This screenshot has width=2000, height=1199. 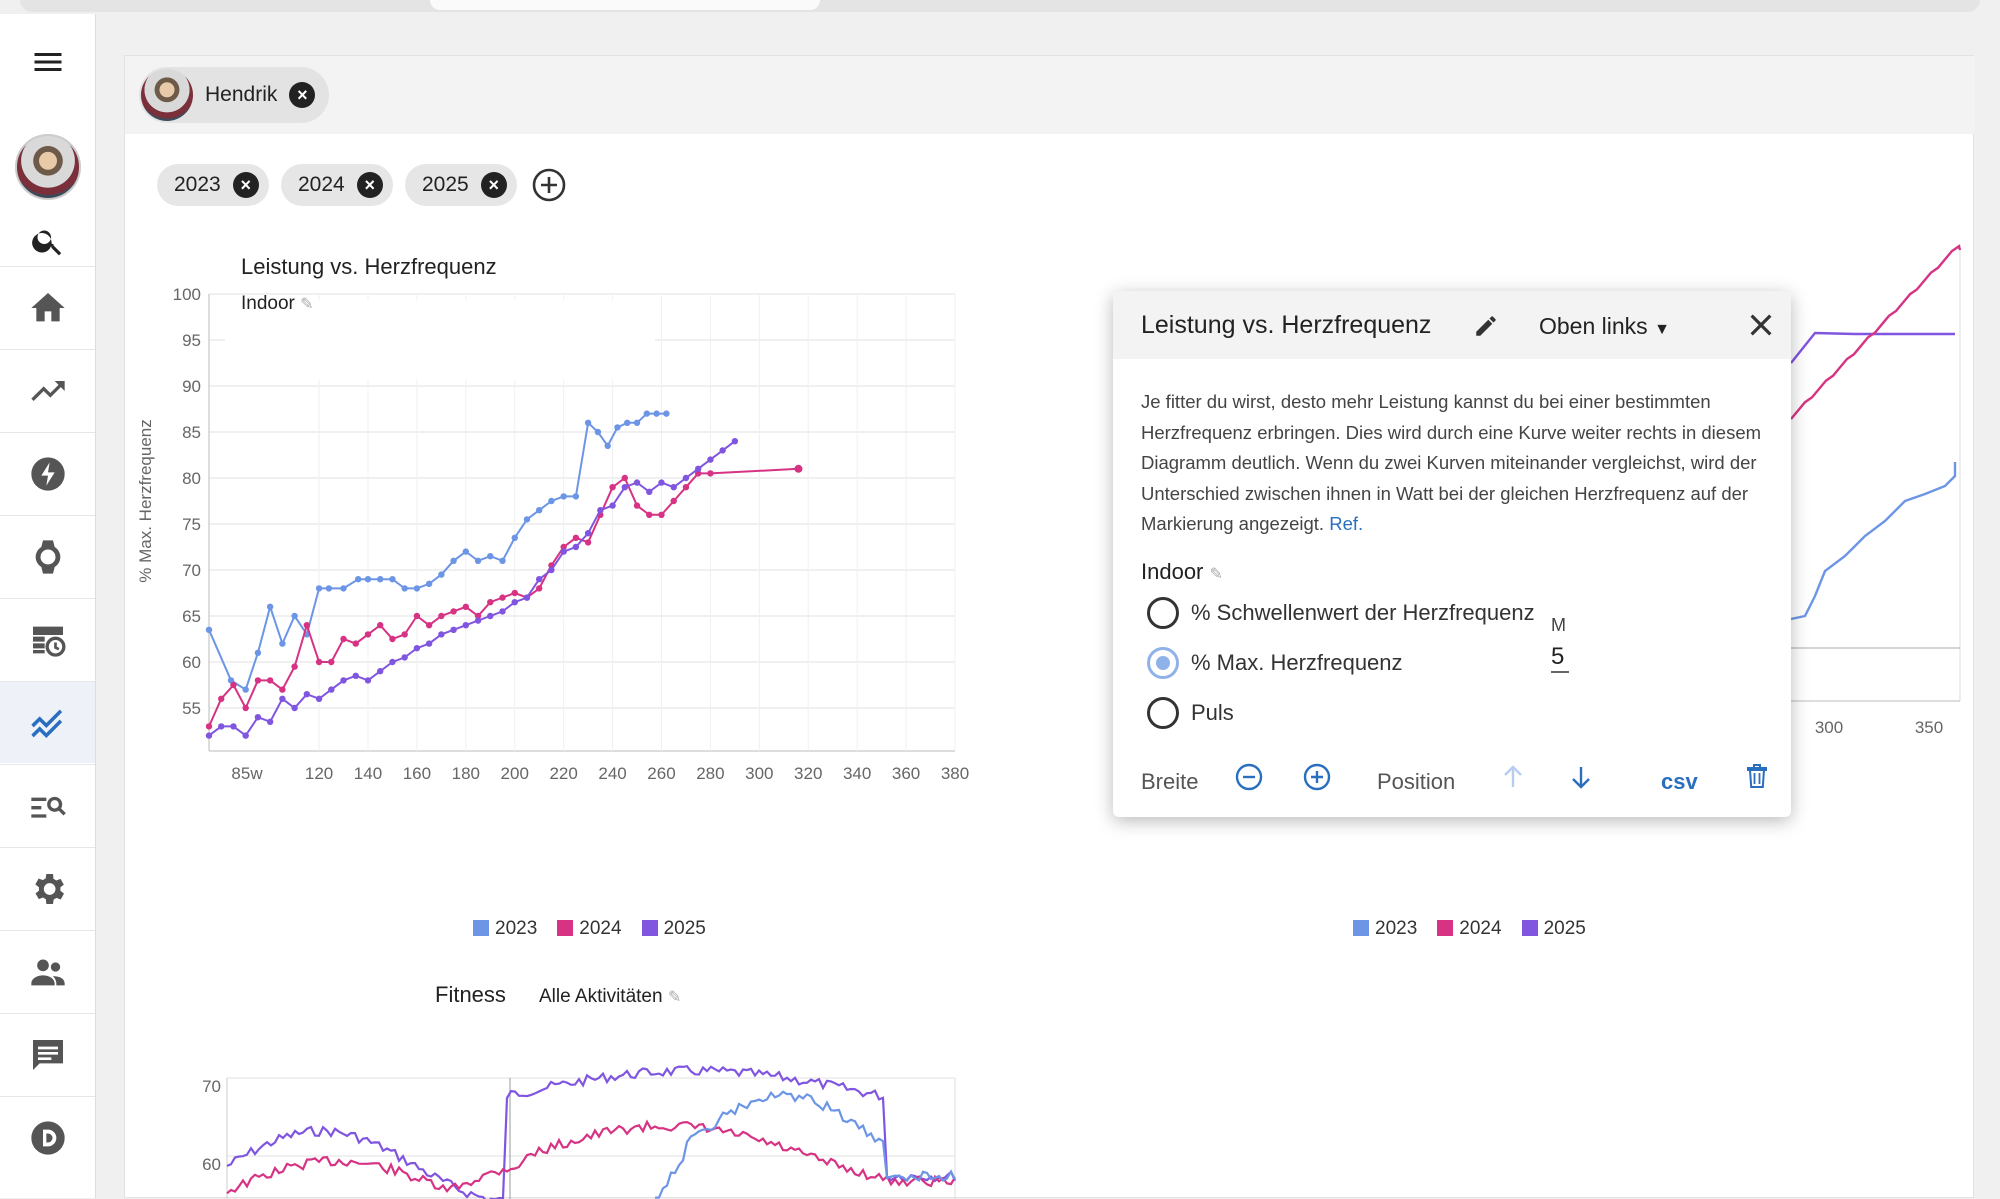 I want to click on width-increase-icon, so click(x=1317, y=777).